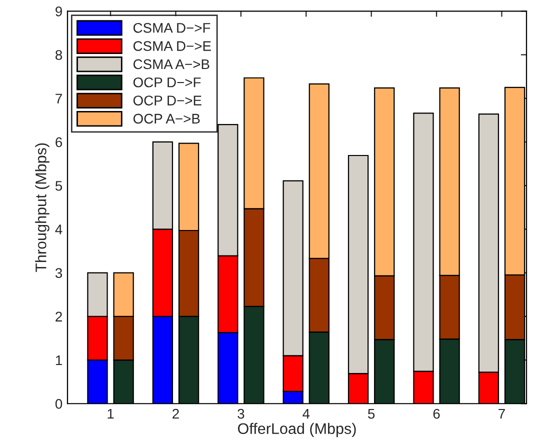 The height and width of the screenshot is (446, 540). Describe the element at coordinates (306, 414) in the screenshot. I see `x-tick-label: 4` at that location.